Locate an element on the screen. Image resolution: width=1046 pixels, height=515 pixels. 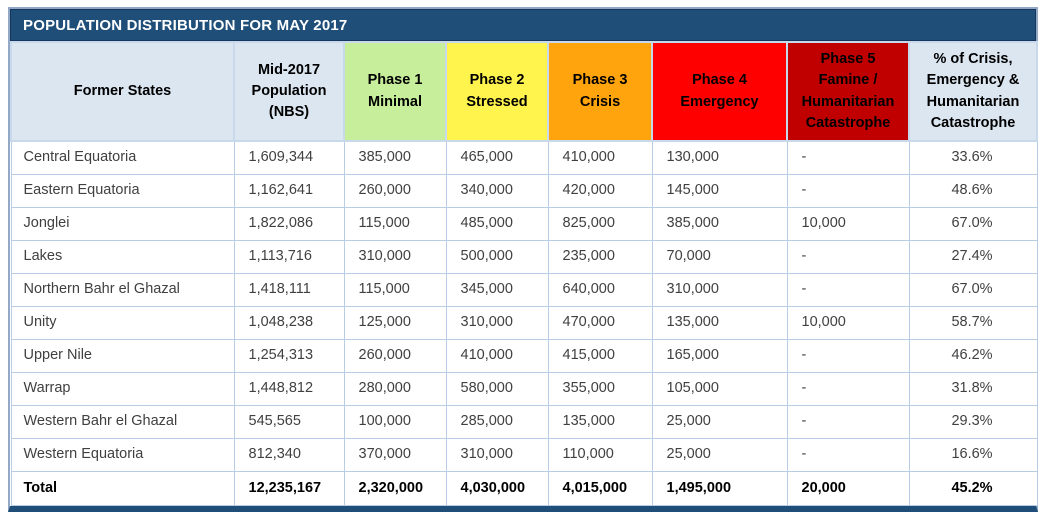
cell-state: Central Equatoria is located at coordinates (122, 157).